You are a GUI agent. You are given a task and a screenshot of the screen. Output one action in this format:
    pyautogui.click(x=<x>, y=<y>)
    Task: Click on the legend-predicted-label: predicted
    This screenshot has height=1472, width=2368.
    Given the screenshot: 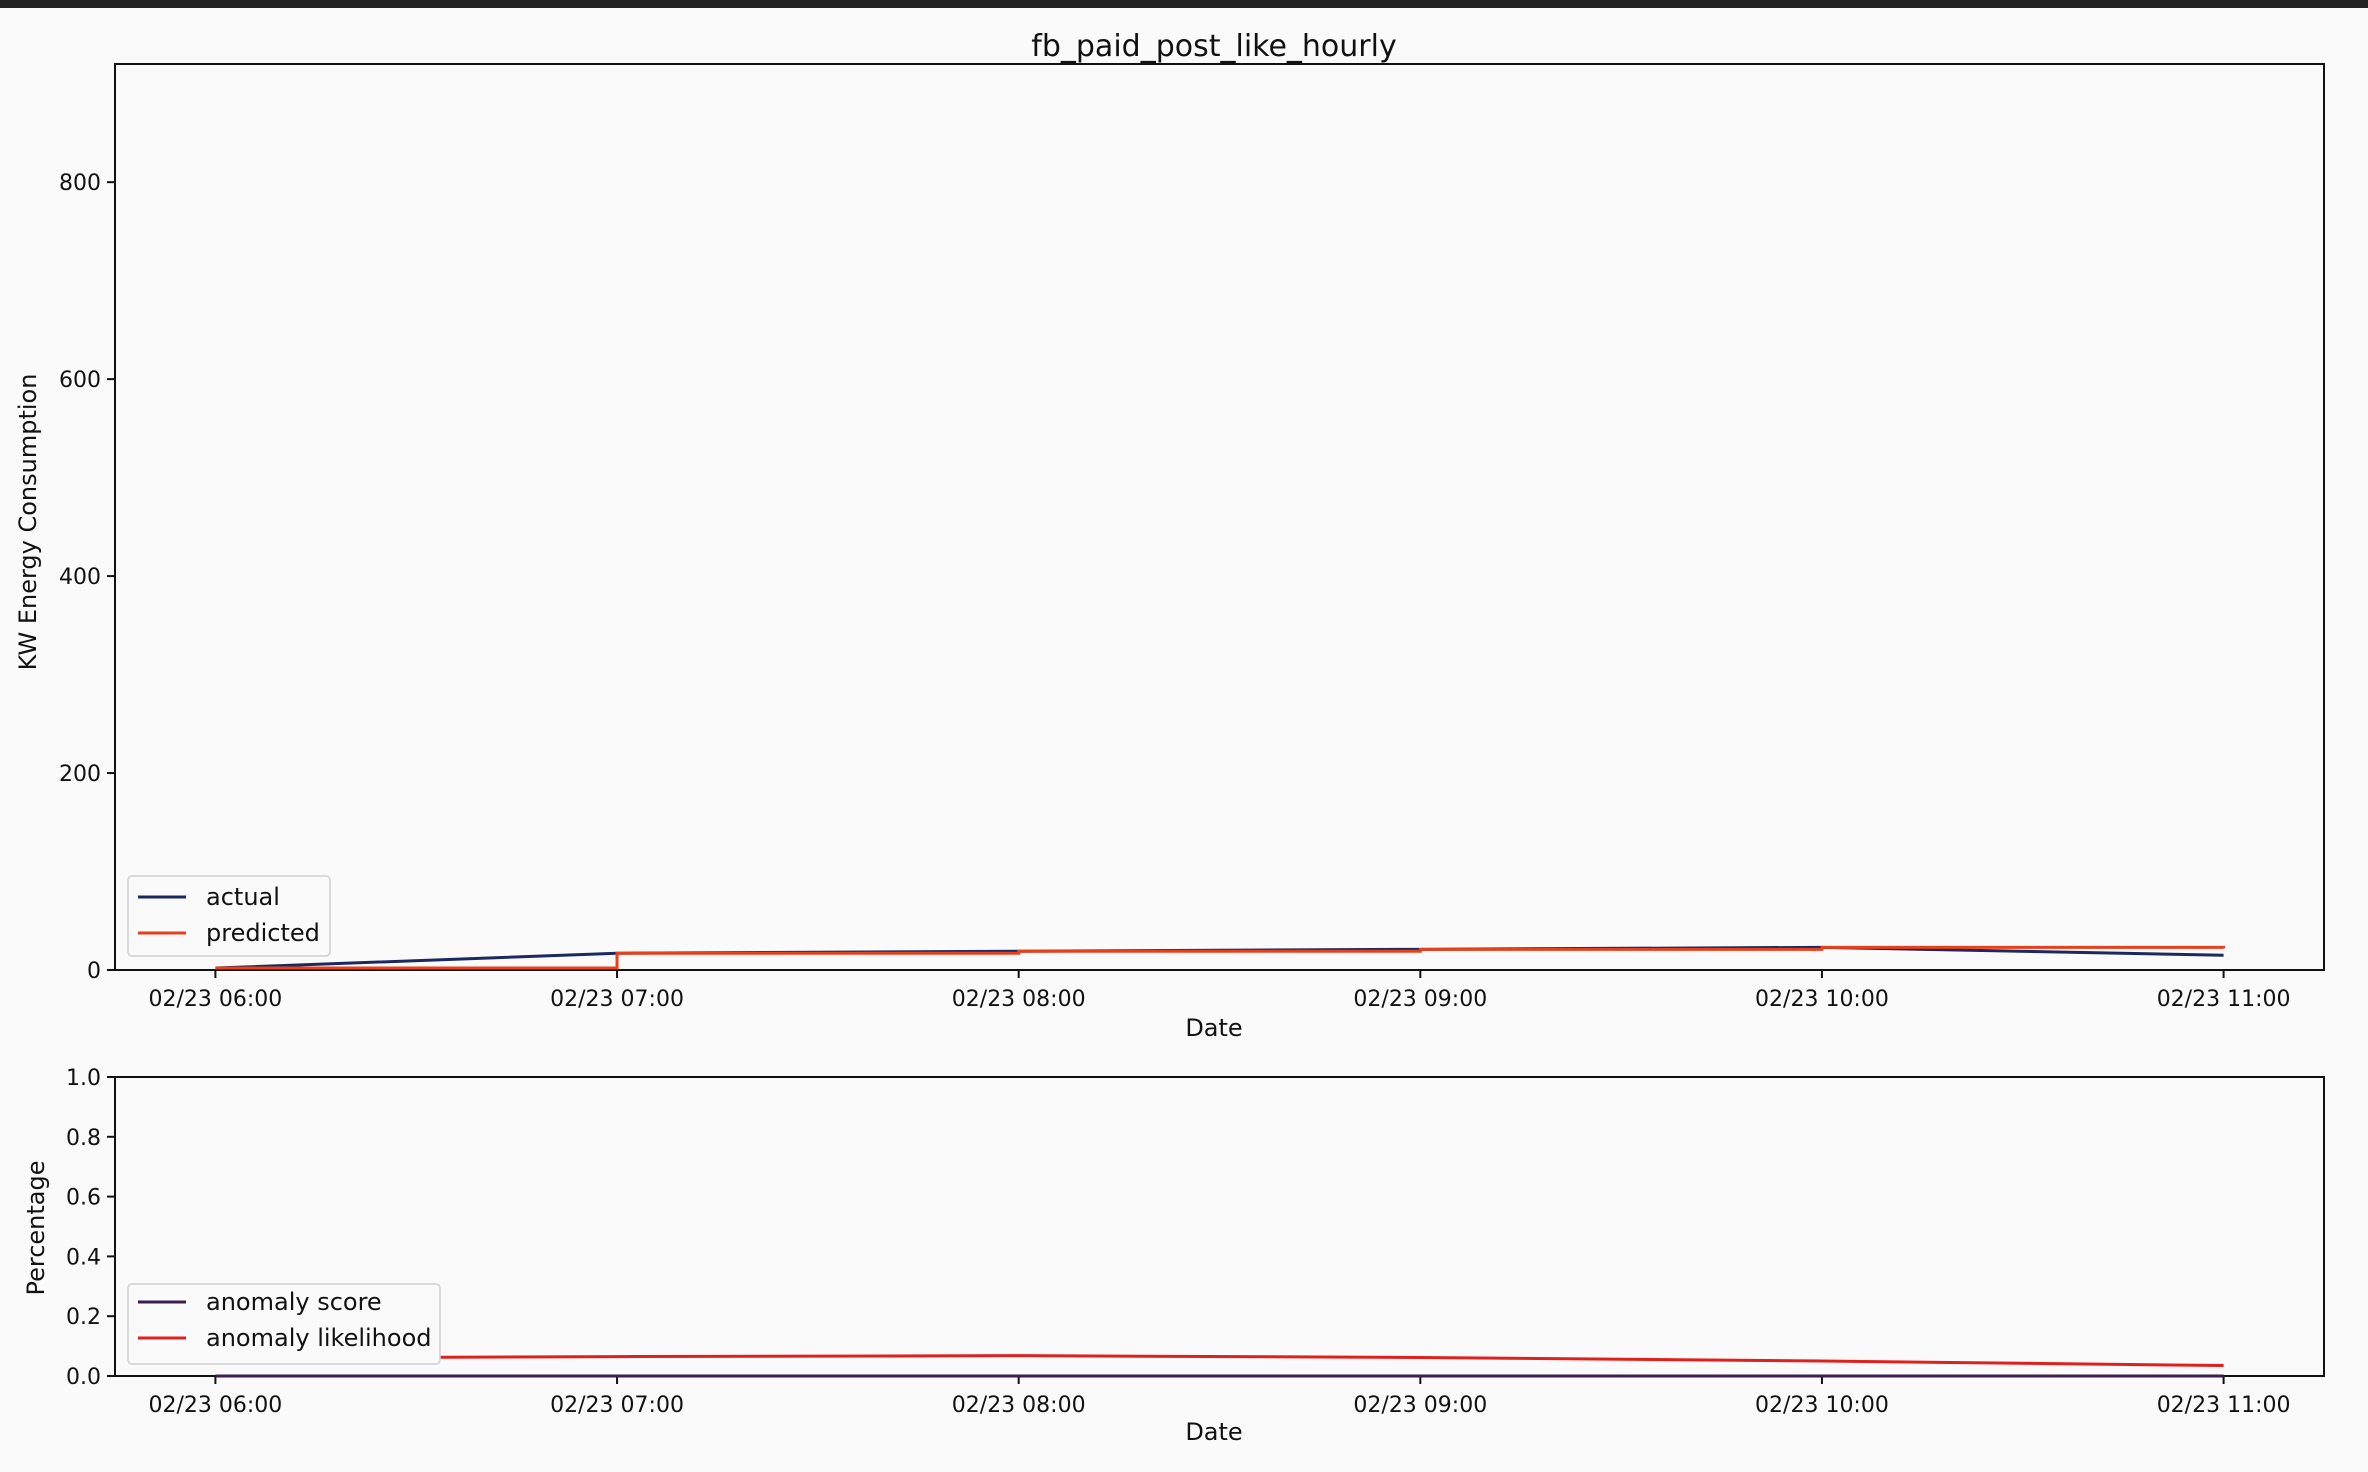 What is the action you would take?
    pyautogui.click(x=263, y=933)
    